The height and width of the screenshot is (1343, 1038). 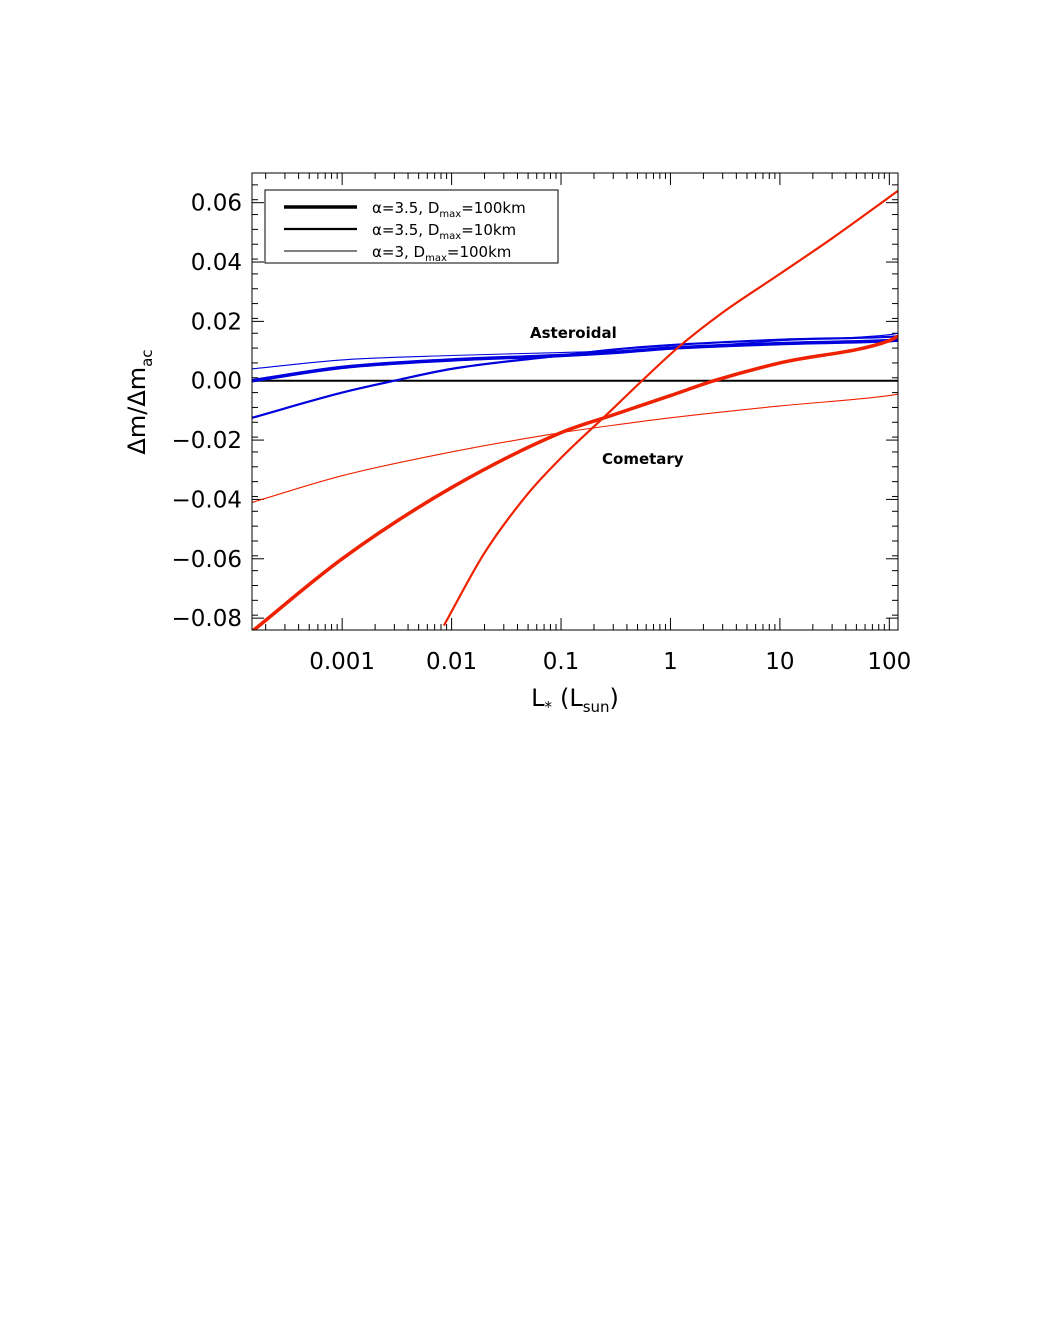 What do you see at coordinates (575, 448) in the screenshot?
I see `series-line-cometary-thin` at bounding box center [575, 448].